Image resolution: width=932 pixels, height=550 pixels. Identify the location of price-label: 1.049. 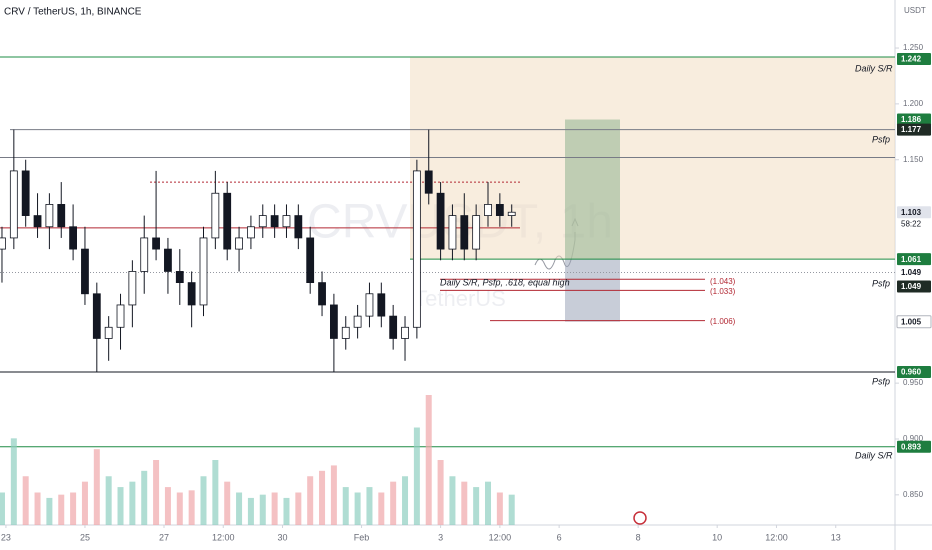
(911, 272).